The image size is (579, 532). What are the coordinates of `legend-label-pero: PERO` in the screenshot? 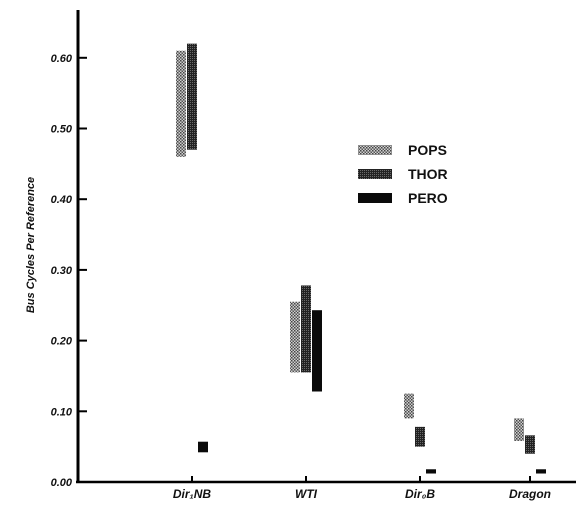 It's located at (428, 198).